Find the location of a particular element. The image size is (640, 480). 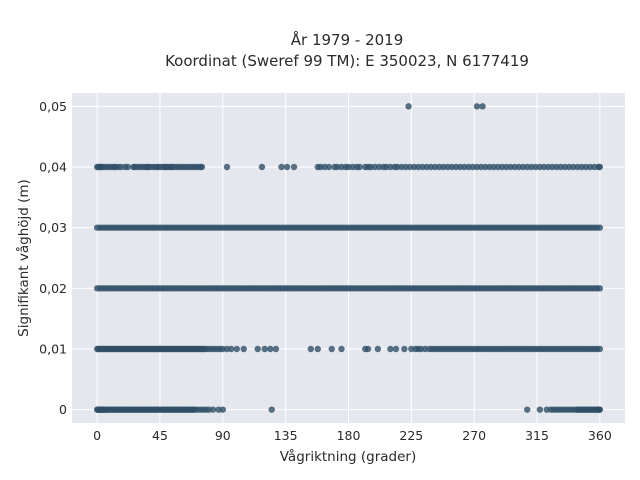

x-tick-labels: 0 45 90 135 180 225 270 315 360 is located at coordinates (352, 435).